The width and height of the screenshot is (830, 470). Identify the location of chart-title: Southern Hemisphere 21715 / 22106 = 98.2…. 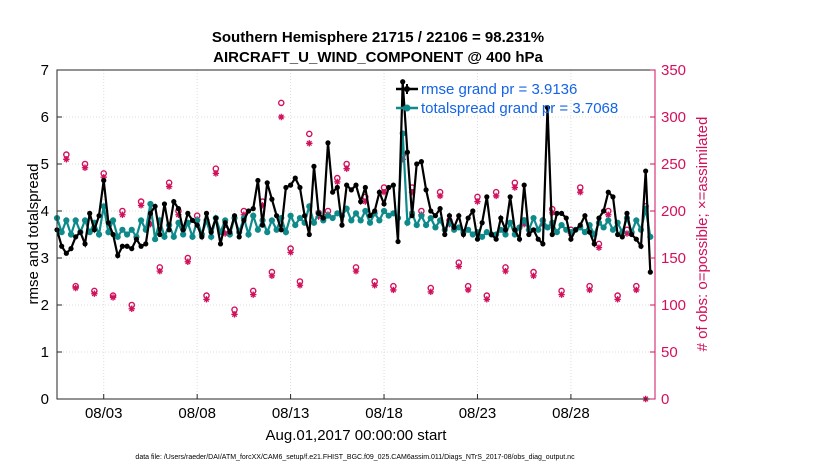
(378, 37).